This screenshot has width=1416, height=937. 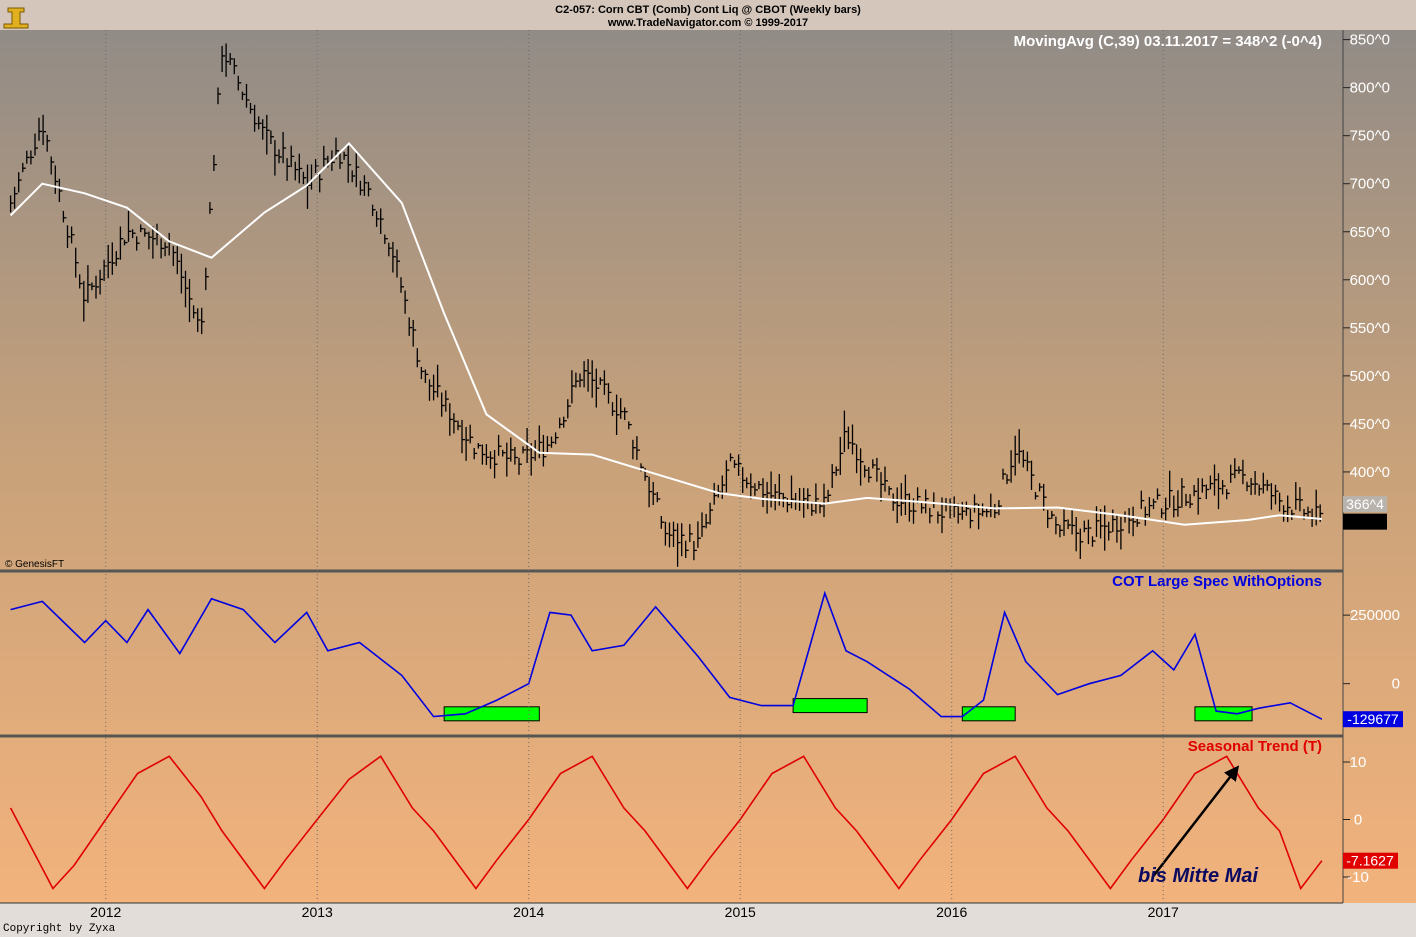 What do you see at coordinates (1255, 746) in the screenshot?
I see `seasonal-pane-title: Seasonal Trend (T)` at bounding box center [1255, 746].